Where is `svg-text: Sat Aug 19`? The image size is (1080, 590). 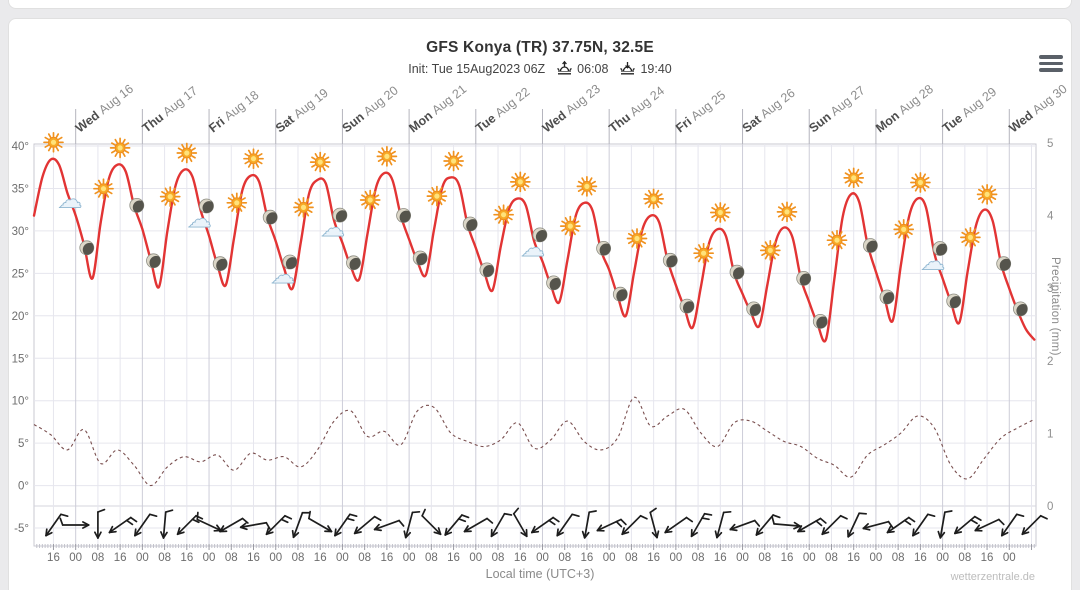
svg-text: Sat Aug 19 is located at coordinates (302, 111).